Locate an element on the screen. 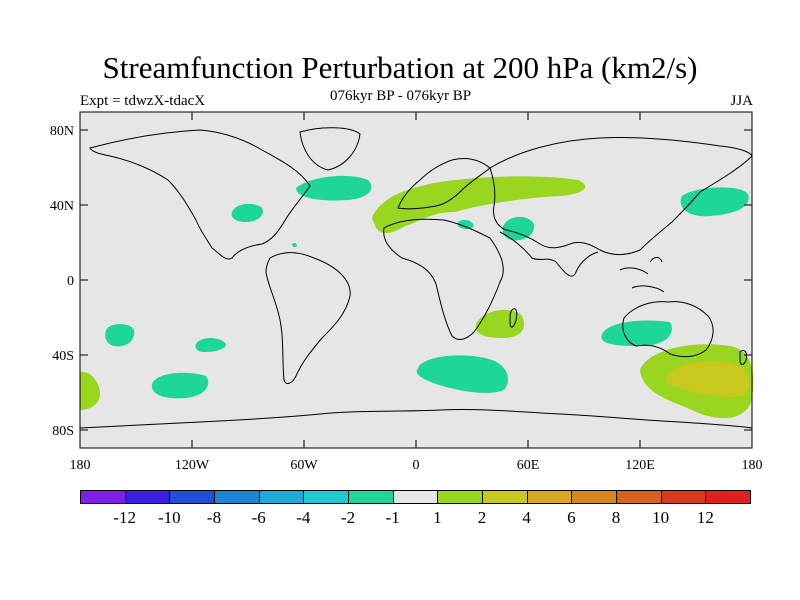 Image resolution: width=800 pixels, height=600 pixels. experiment-label: Expt = tdwzX-tdacX is located at coordinates (143, 101).